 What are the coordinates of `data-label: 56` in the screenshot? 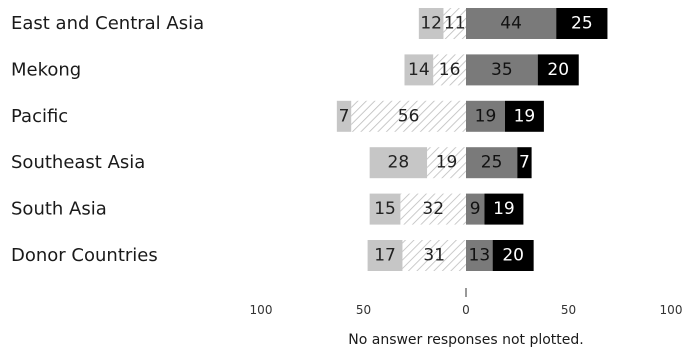 It's located at (409, 116).